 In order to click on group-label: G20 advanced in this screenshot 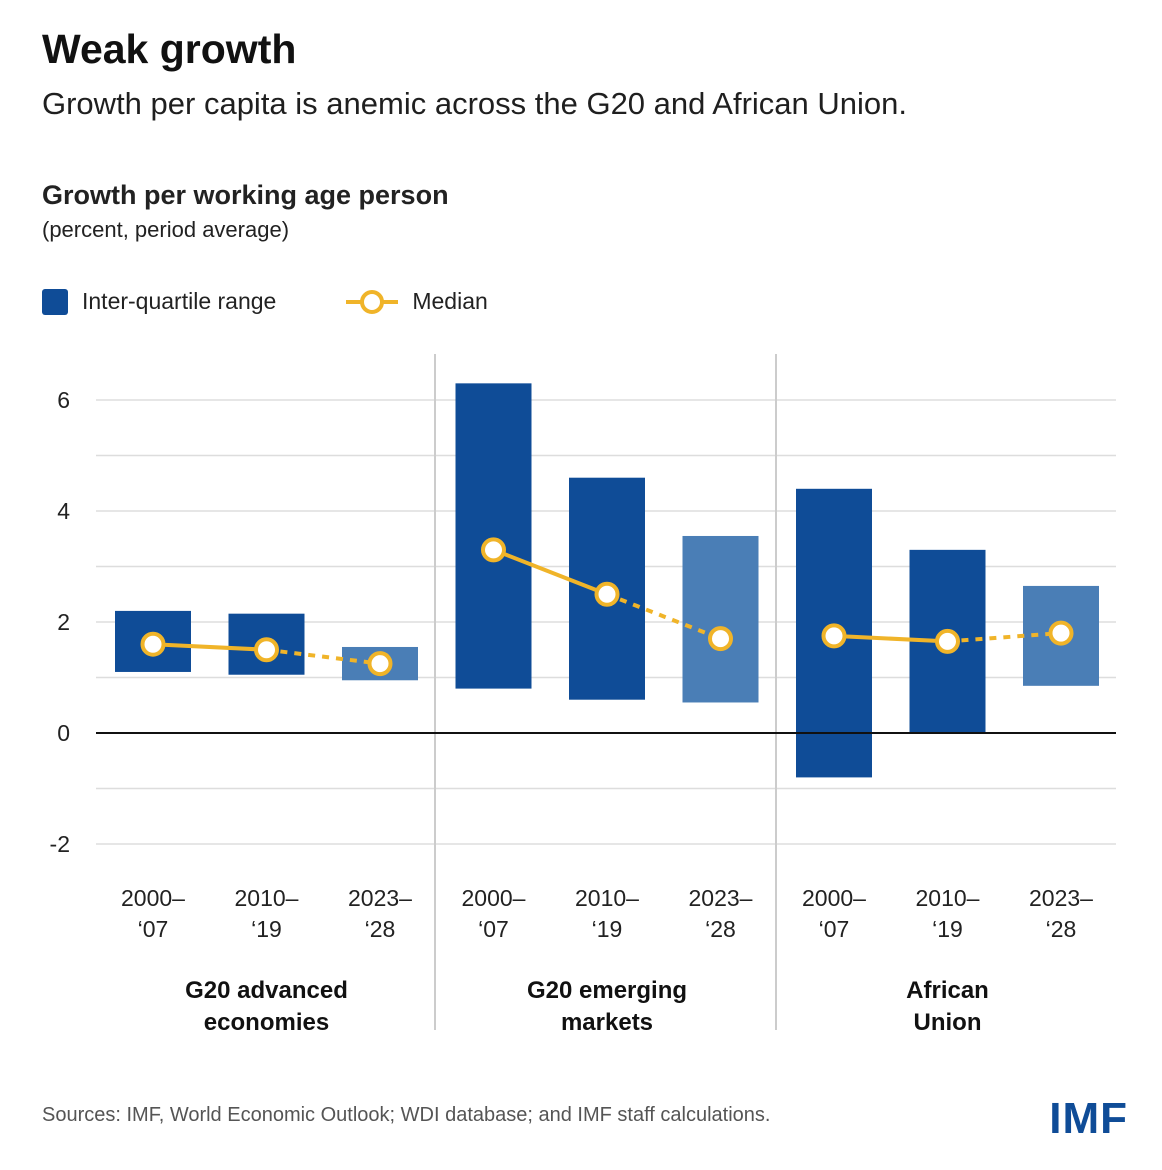, I will do `click(266, 990)`.